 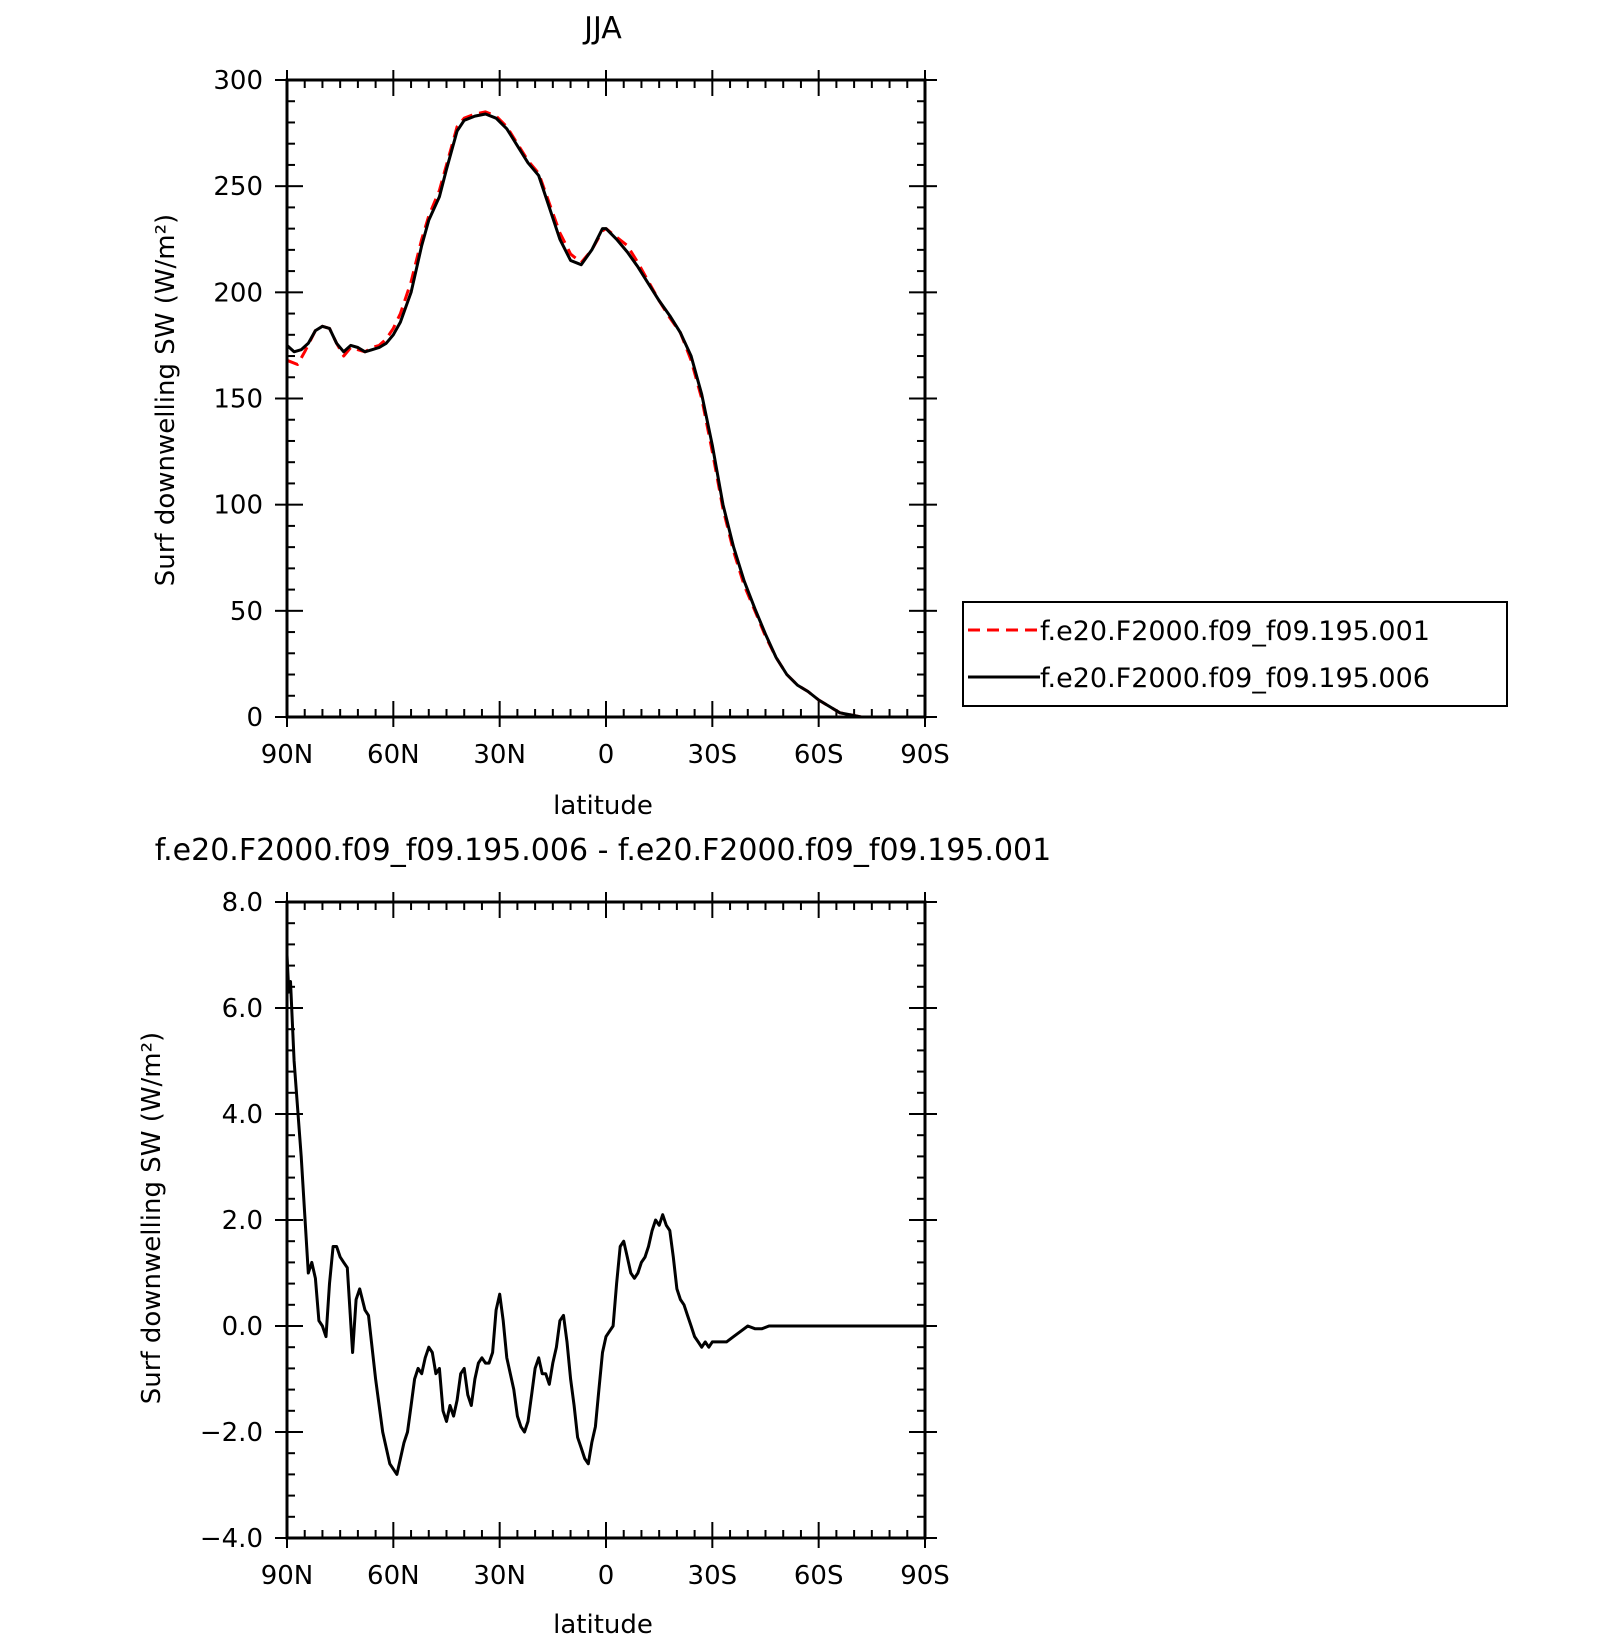 I want to click on y-tick-label: 200, so click(x=238, y=293).